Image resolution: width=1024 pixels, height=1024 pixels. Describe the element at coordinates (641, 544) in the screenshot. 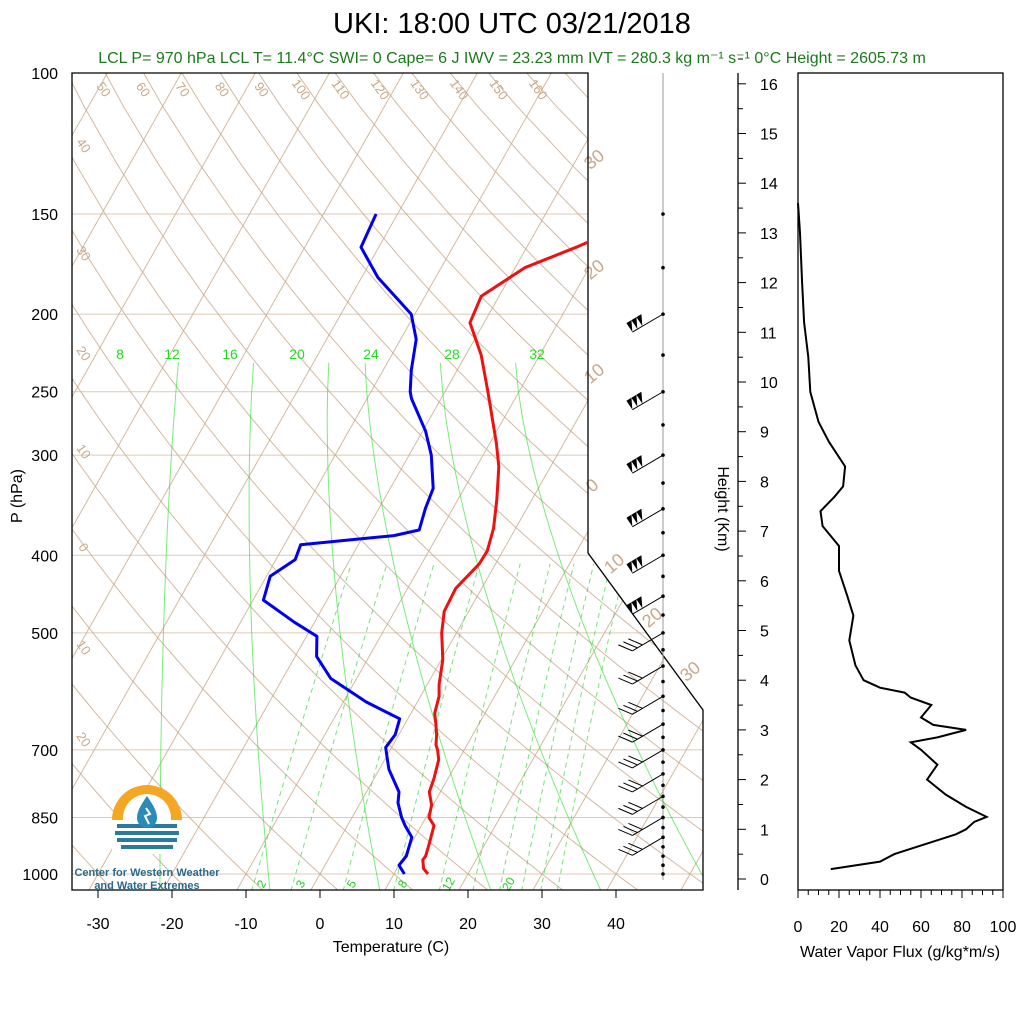

I see `wind-barbs` at that location.